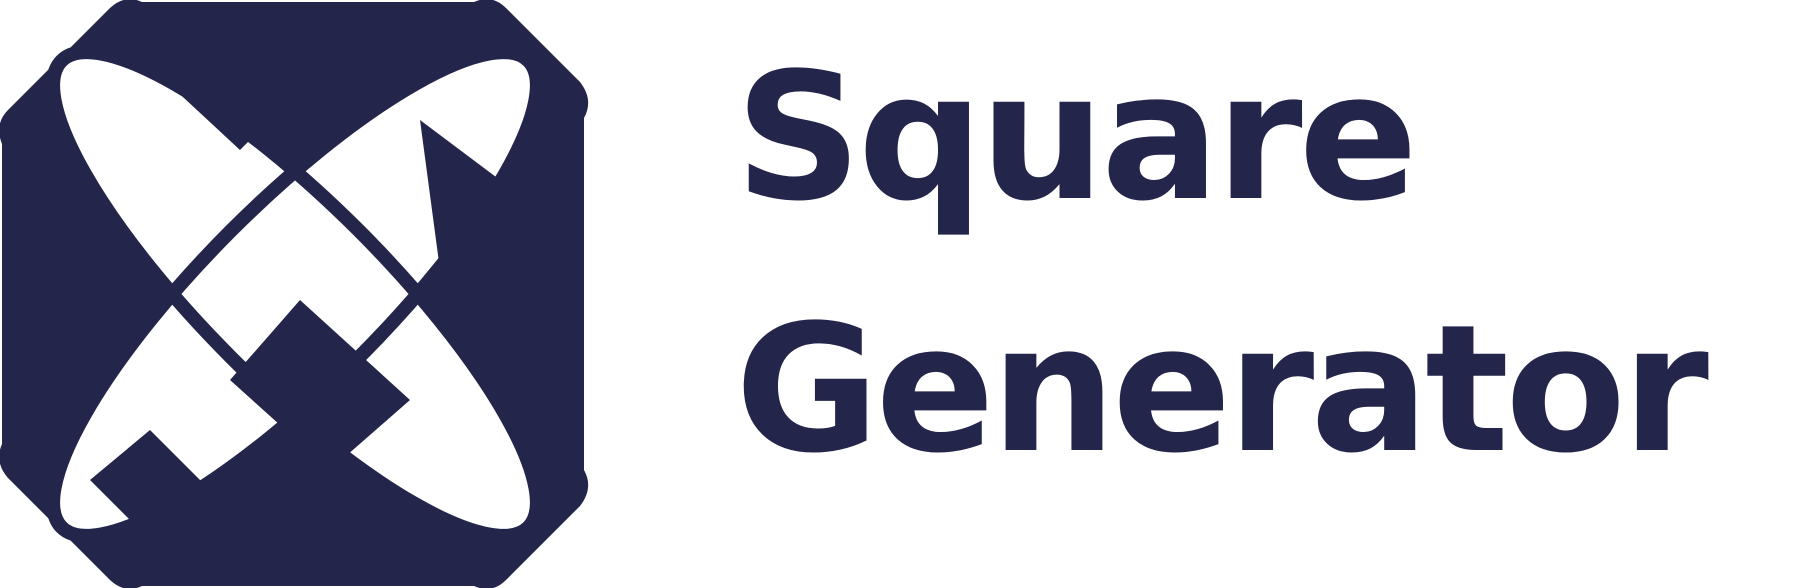 Image resolution: width=1794 pixels, height=588 pixels. Describe the element at coordinates (195, 85) in the screenshot. I see `checker-top-left` at that location.